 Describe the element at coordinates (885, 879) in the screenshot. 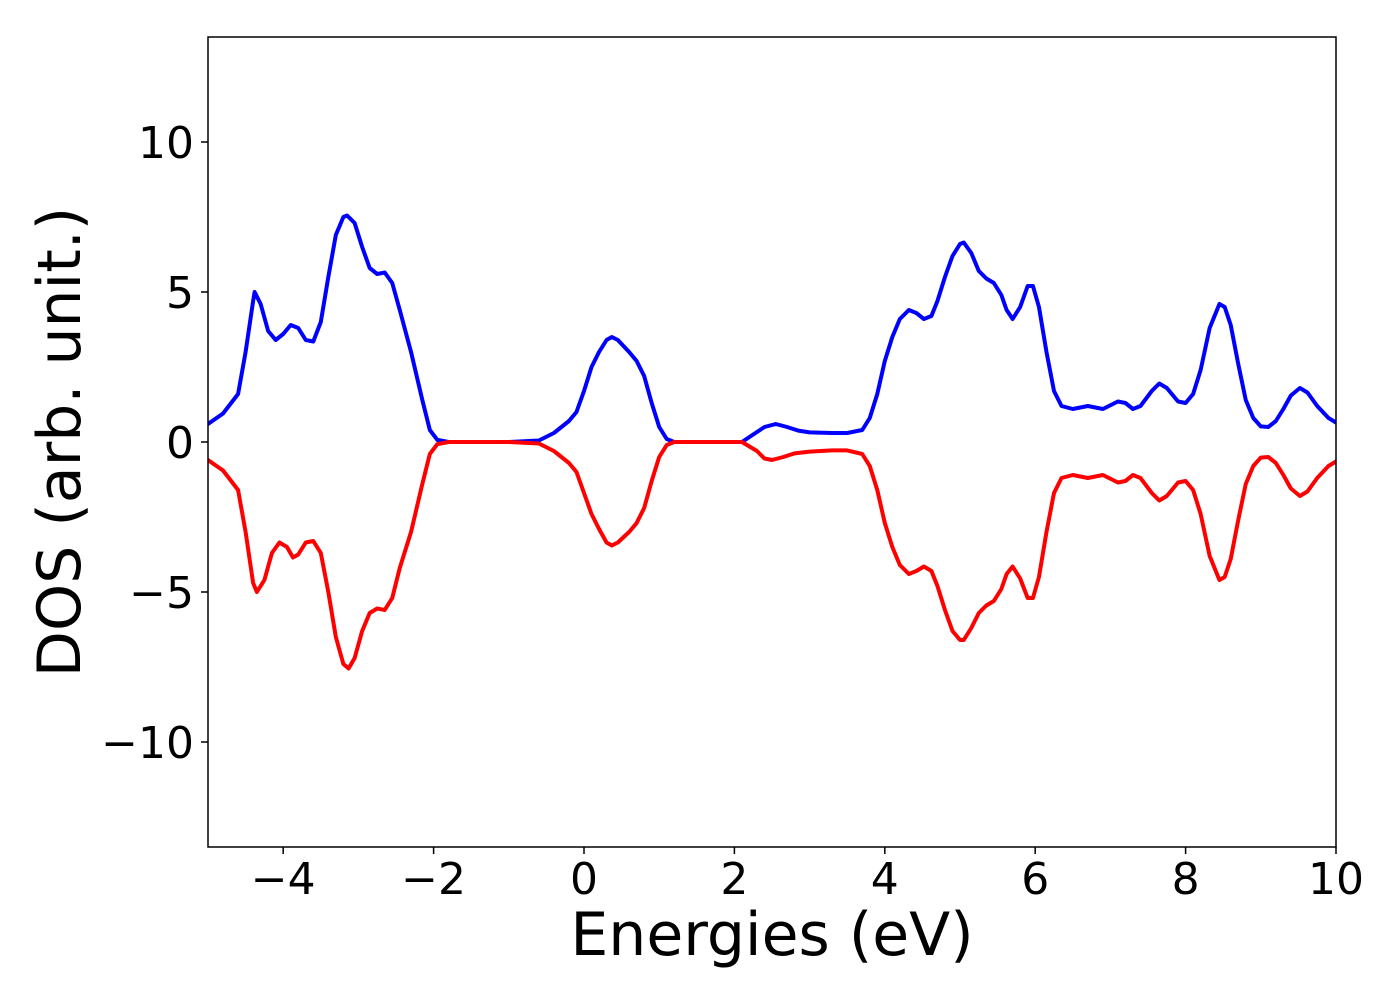

I see `x-tick-label: 4` at that location.